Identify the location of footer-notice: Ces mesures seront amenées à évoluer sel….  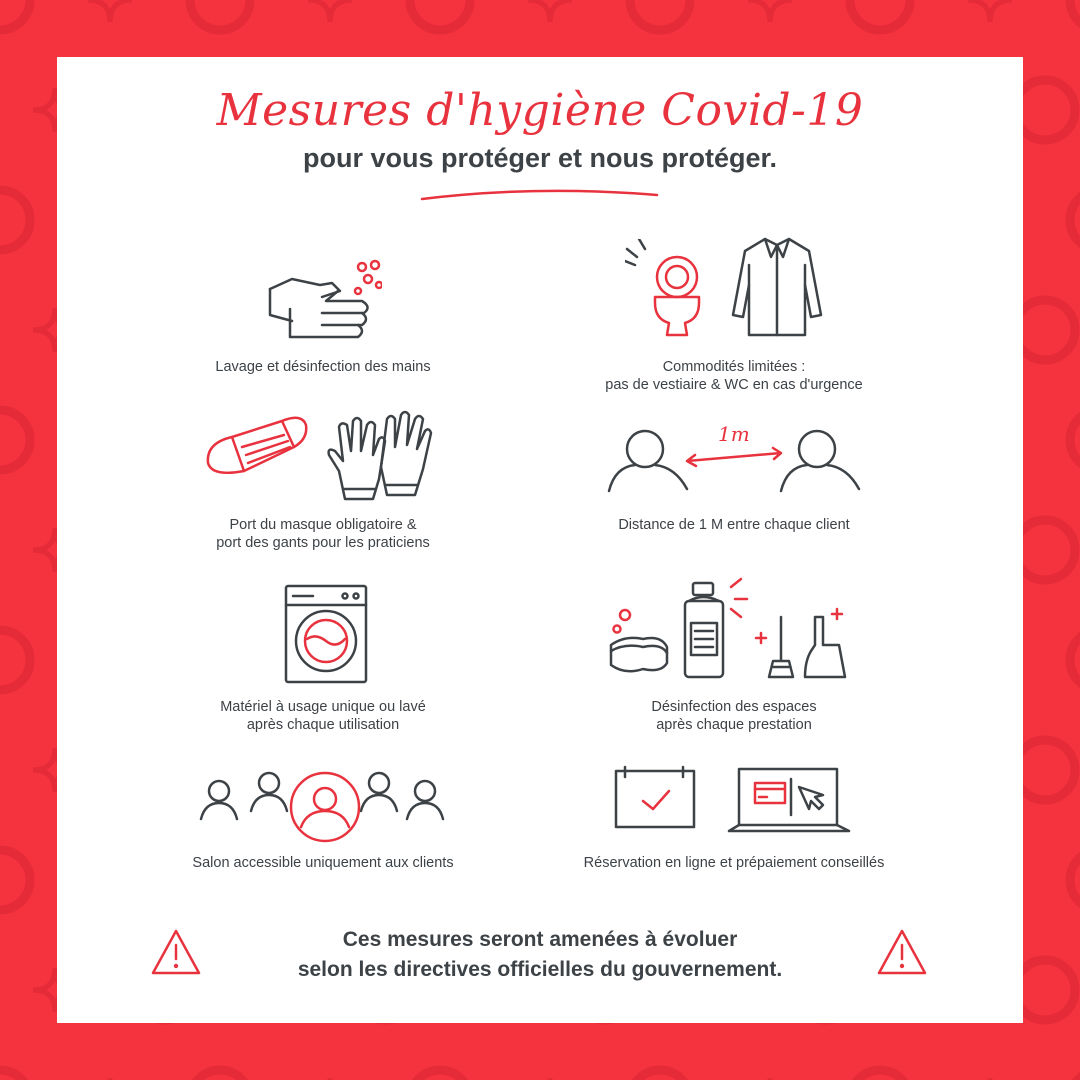
(540, 955).